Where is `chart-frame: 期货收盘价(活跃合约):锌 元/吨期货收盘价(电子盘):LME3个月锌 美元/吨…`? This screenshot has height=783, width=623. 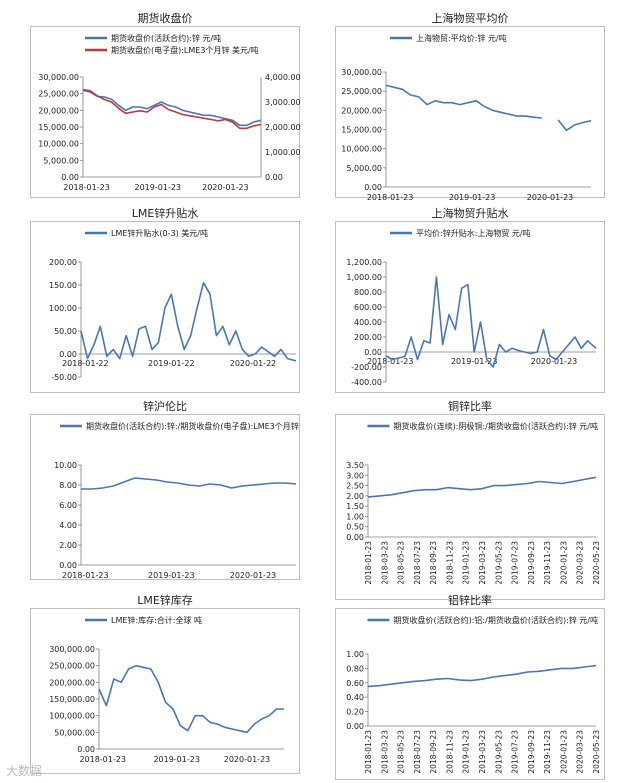 chart-frame: 期货收盘价(活跃合约):锌 元/吨期货收盘价(电子盘):LME3个月锌 美元/吨… is located at coordinates (165, 112).